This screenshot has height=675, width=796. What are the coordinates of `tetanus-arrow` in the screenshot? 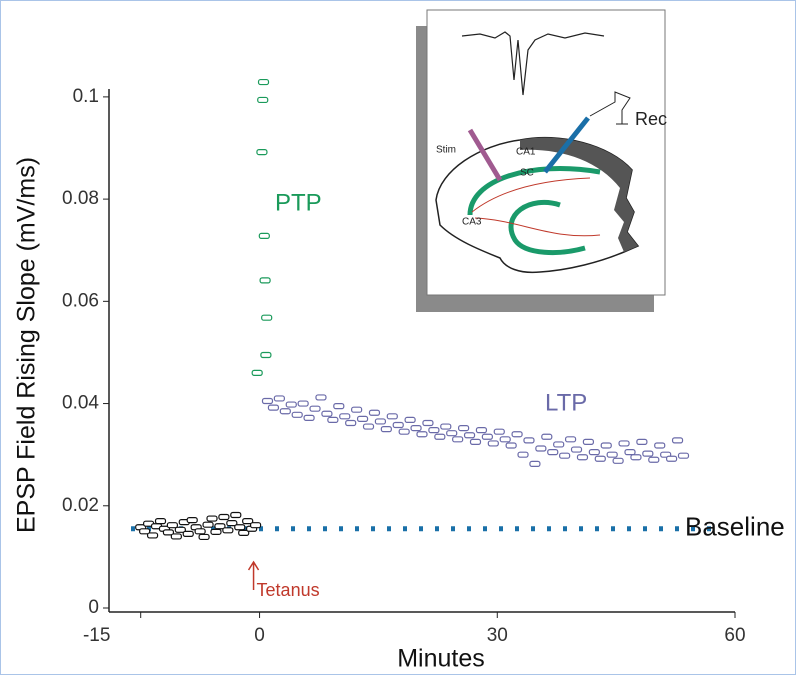 It's located at (253, 575).